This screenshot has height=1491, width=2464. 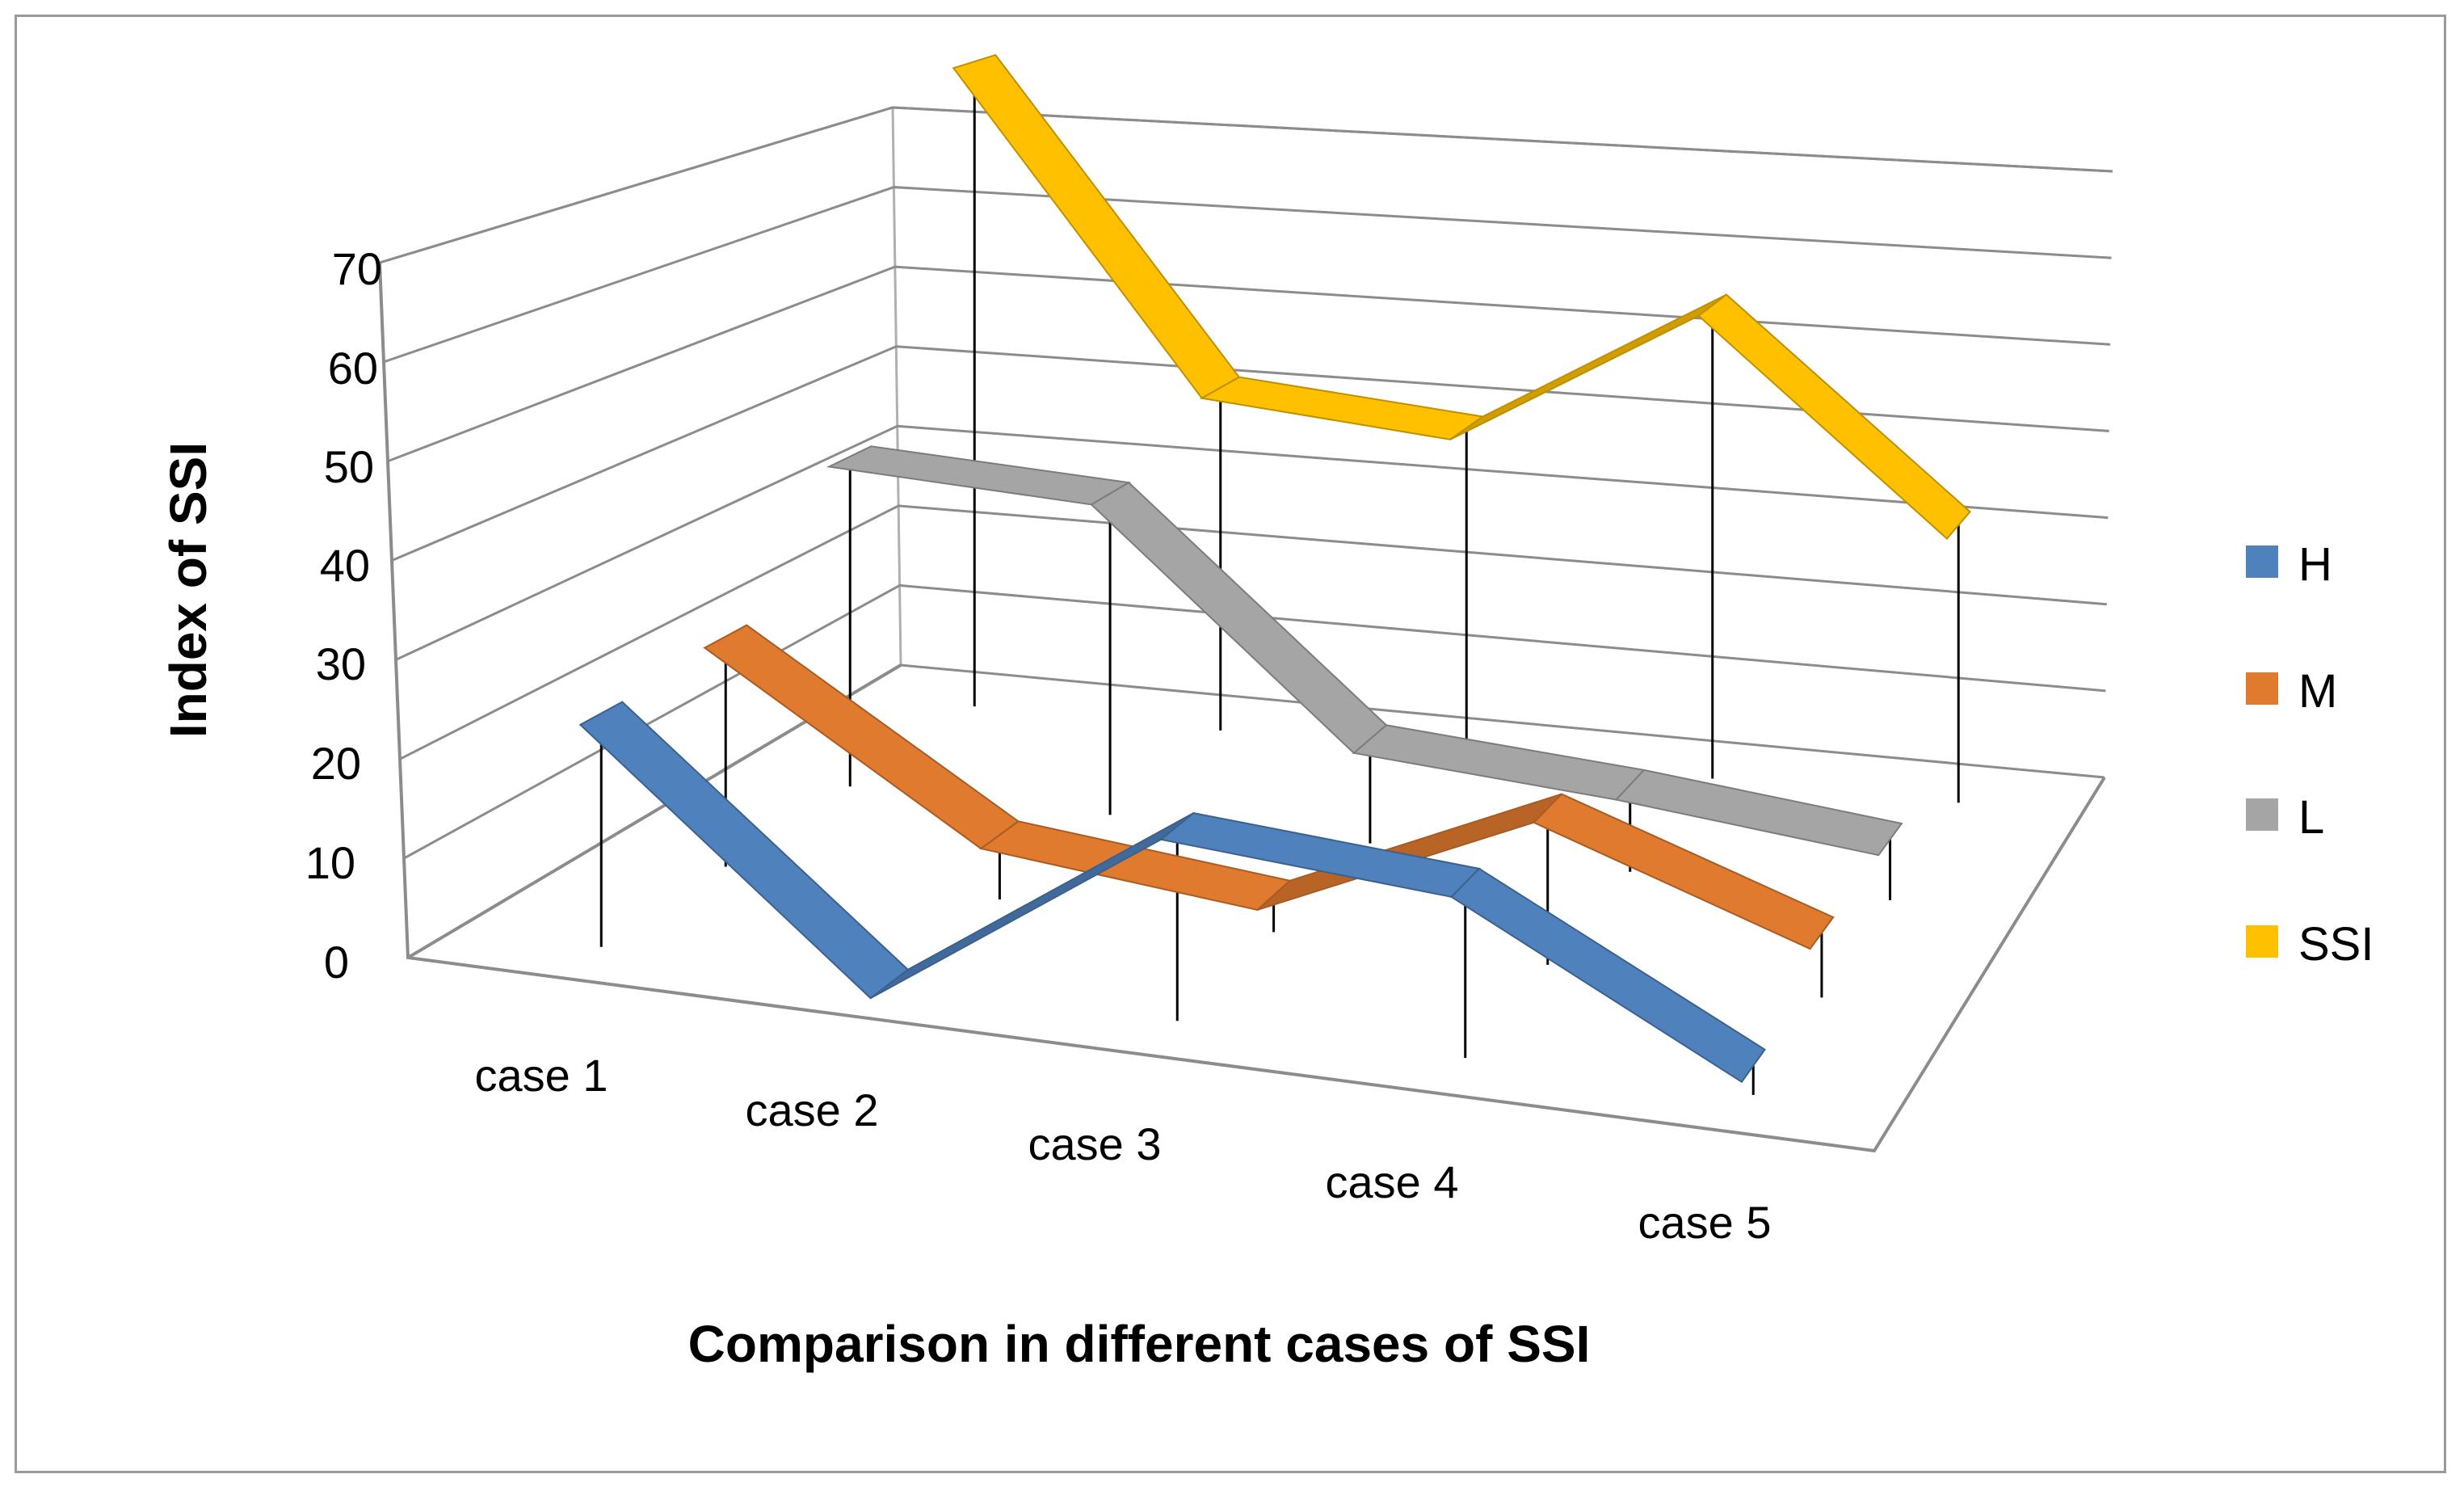 I want to click on category-label: case 3, so click(x=1095, y=1143).